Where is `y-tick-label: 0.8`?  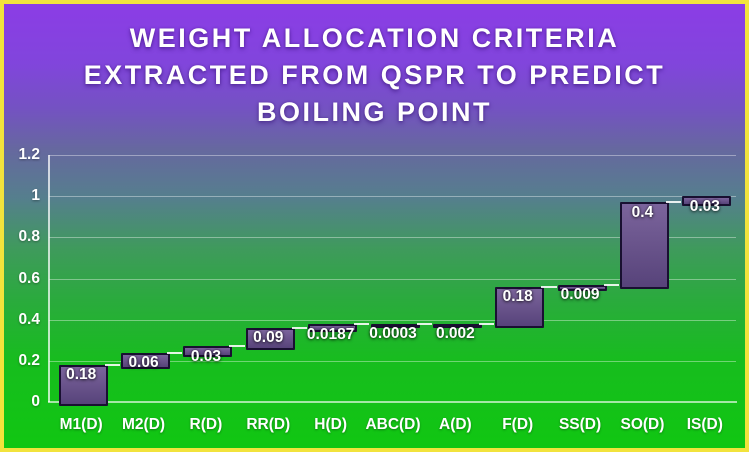 y-tick-label: 0.8 is located at coordinates (29, 237).